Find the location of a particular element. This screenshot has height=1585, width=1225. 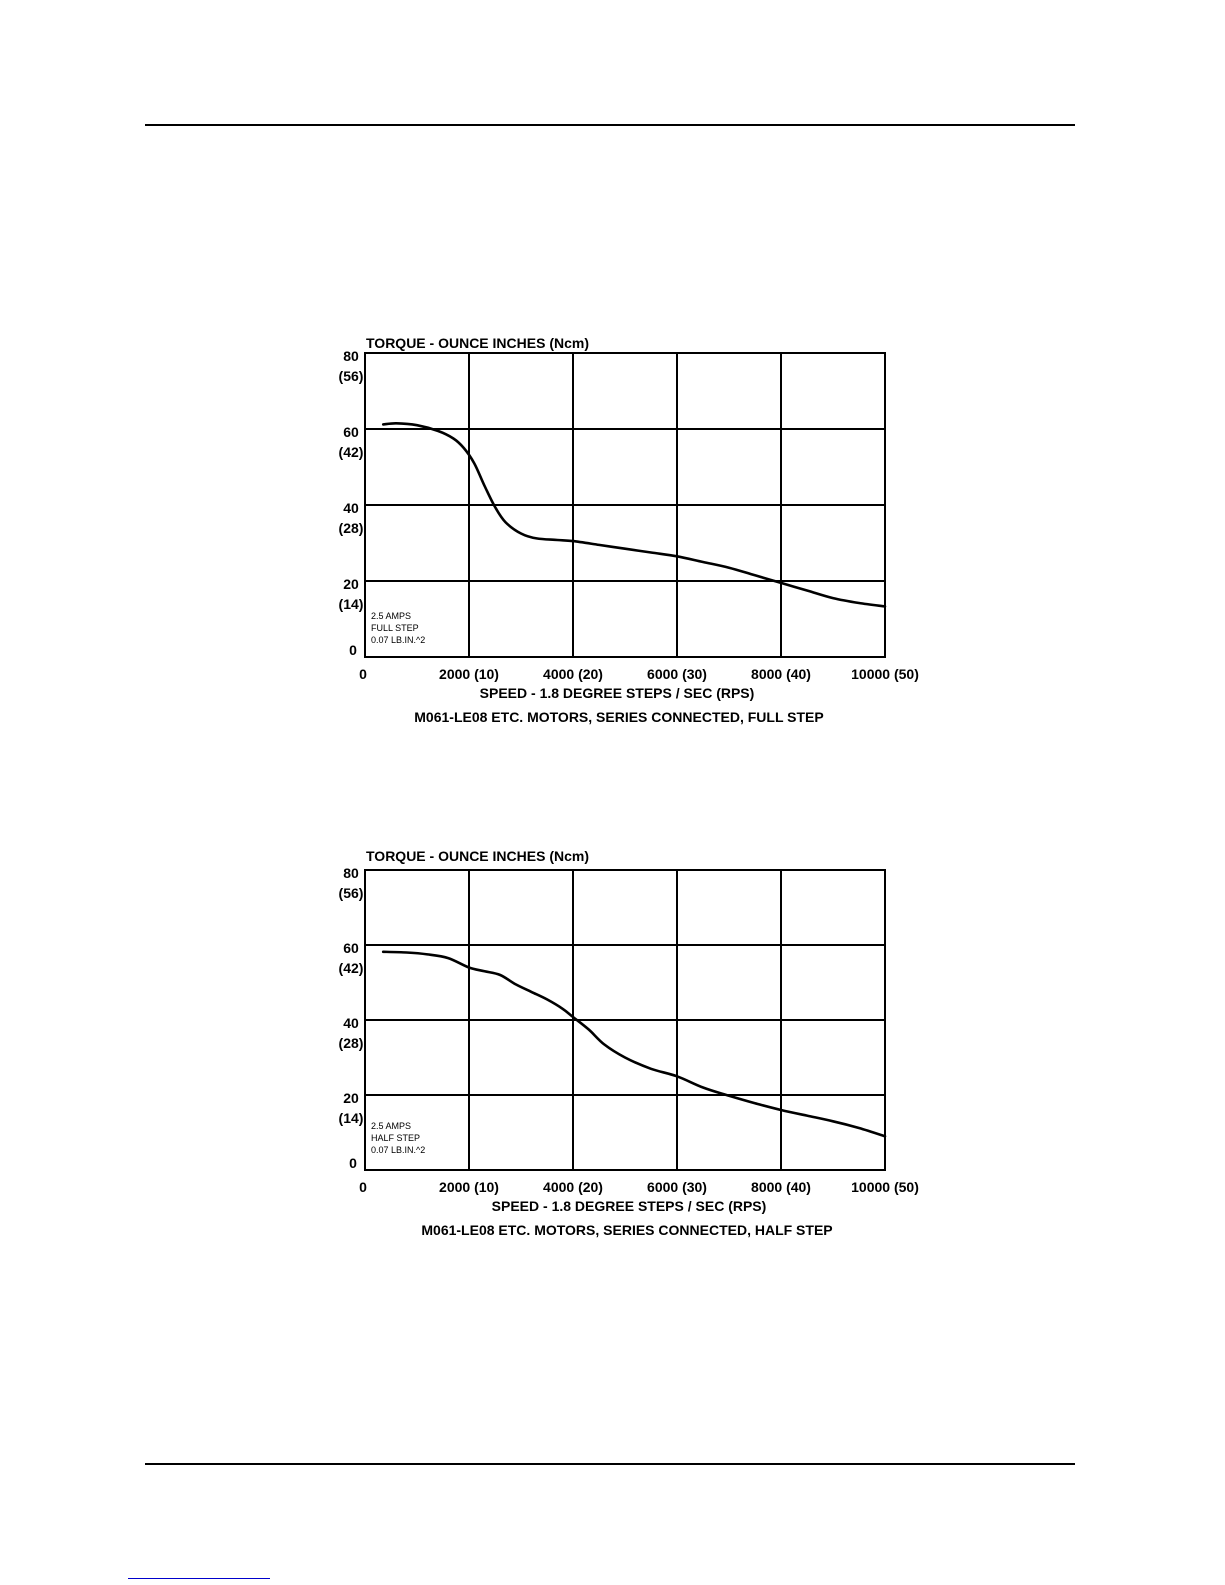

annotation: 2.5 AMPS HALF STEP 0.07 LB.IN.^2 is located at coordinates (398, 1138).